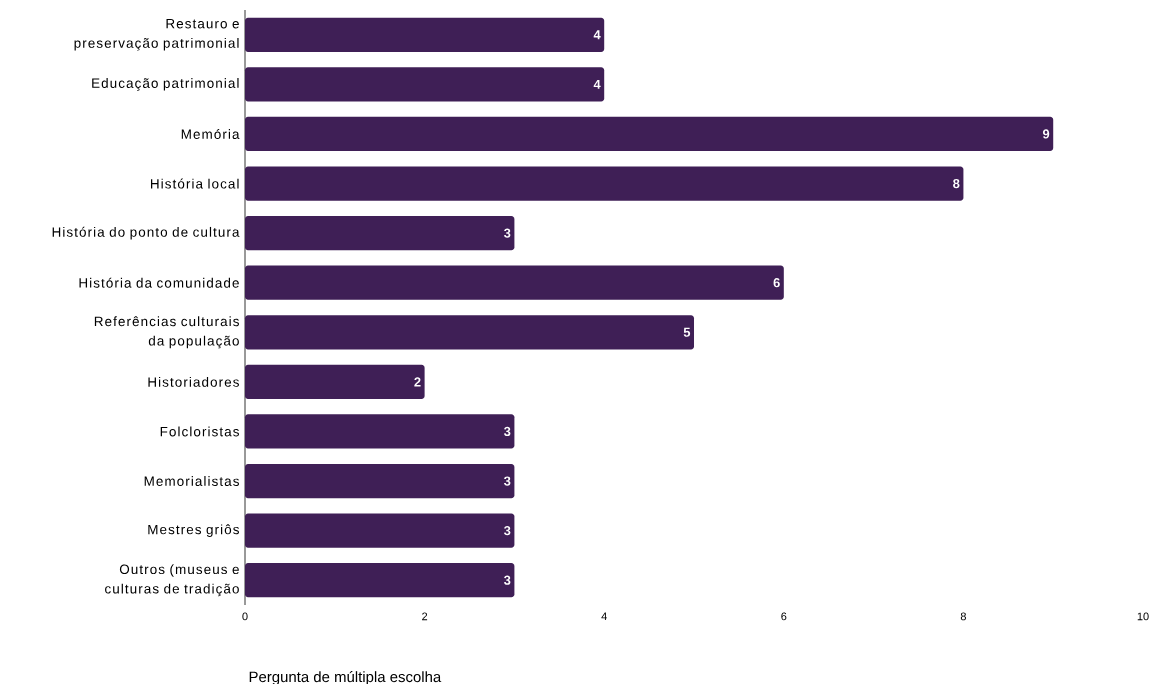  I want to click on x-tick-label: 10, so click(1143, 616).